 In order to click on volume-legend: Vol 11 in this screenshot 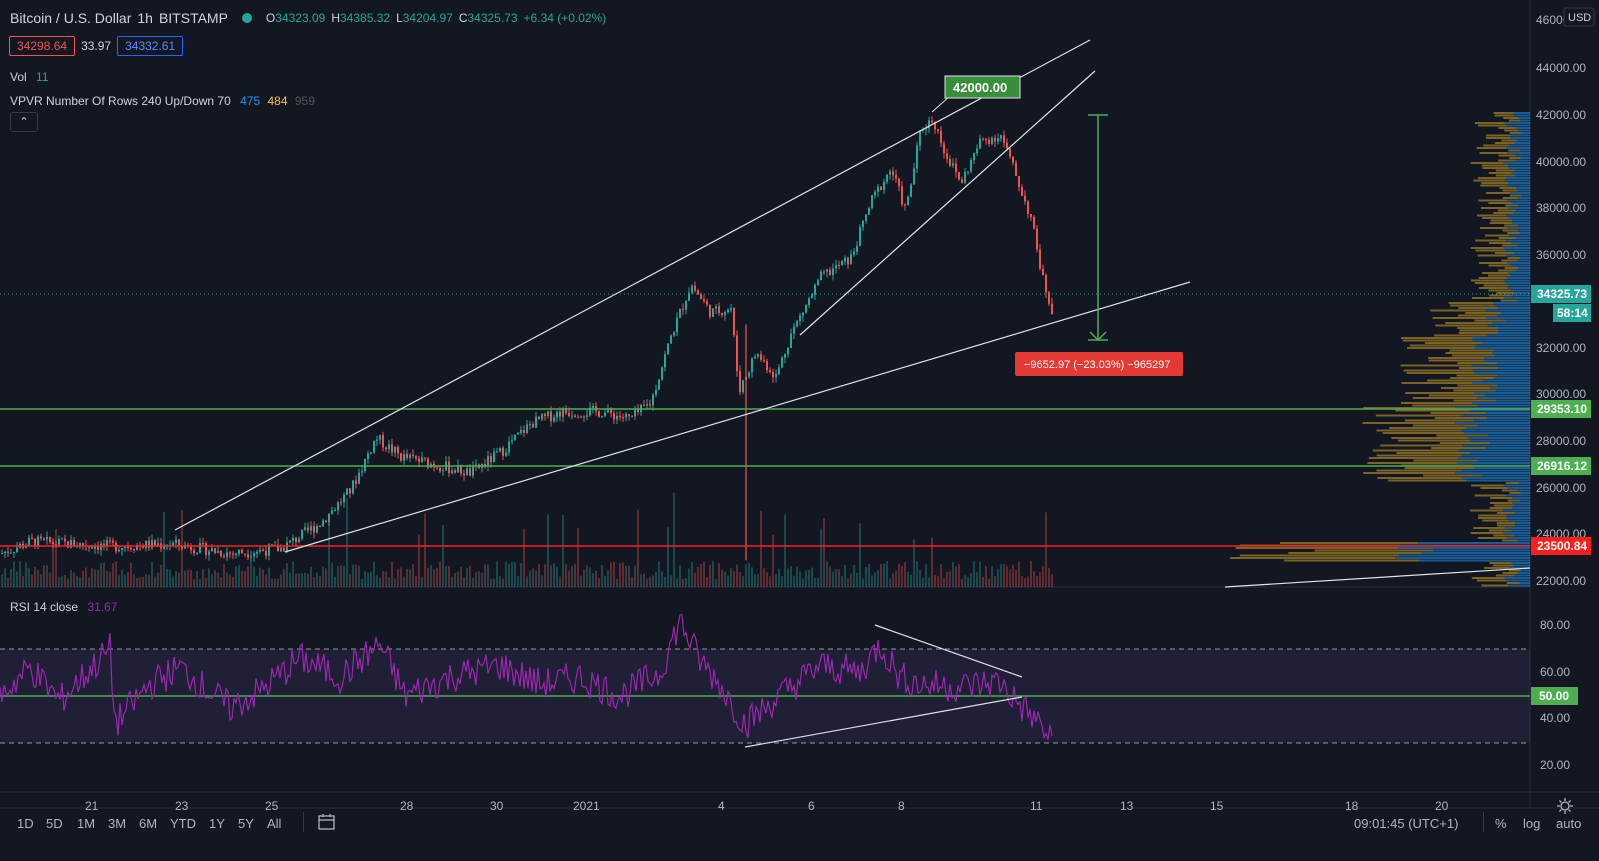, I will do `click(29, 77)`.